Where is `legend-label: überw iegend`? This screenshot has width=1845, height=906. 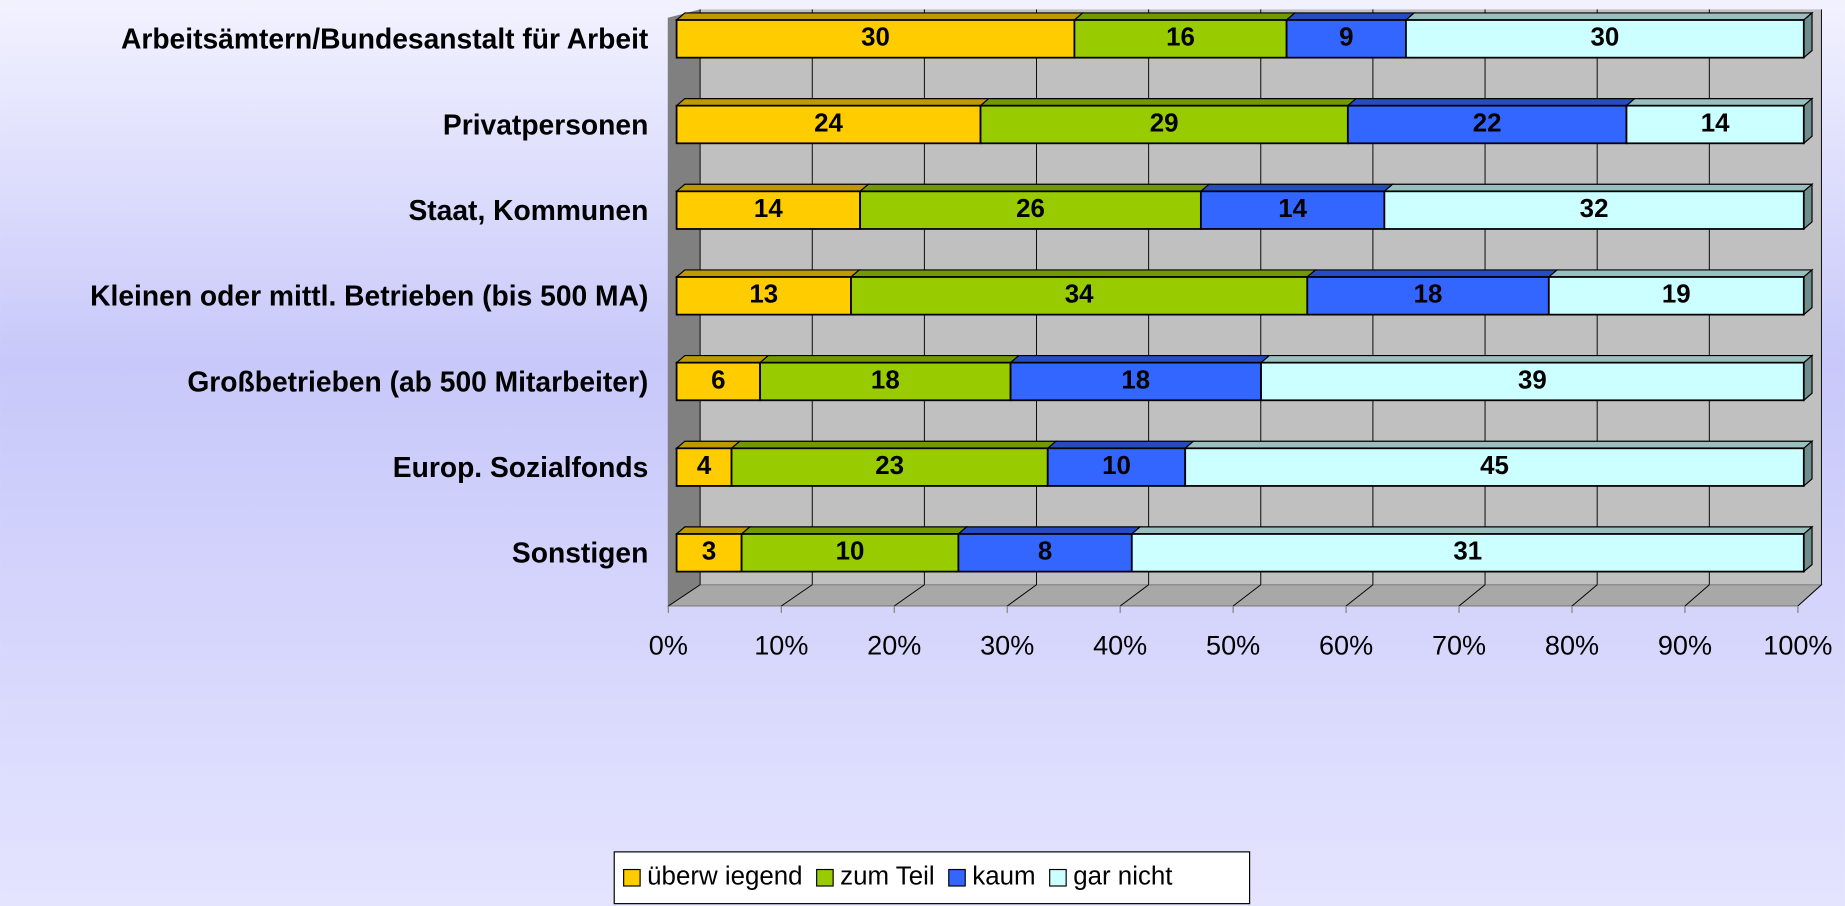
legend-label: überw iegend is located at coordinates (724, 877).